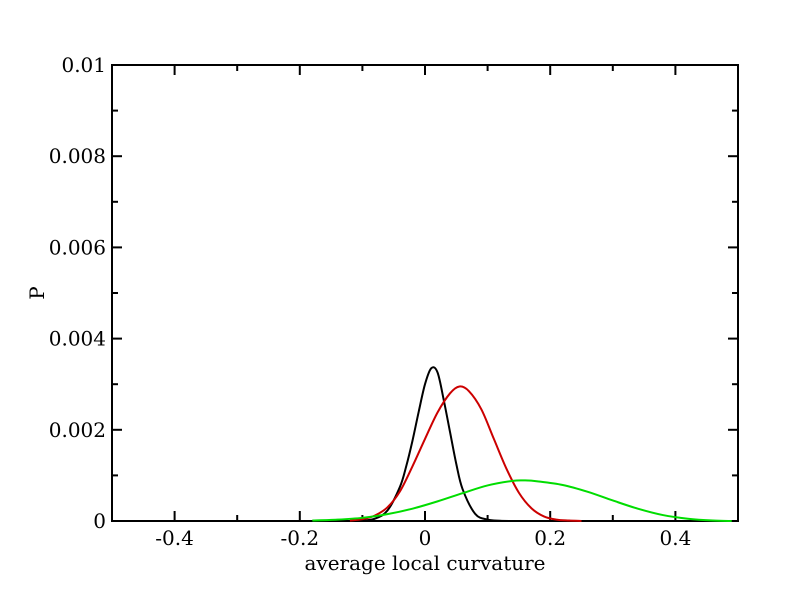 Image resolution: width=792 pixels, height=612 pixels. I want to click on series-group, so click(522, 444).